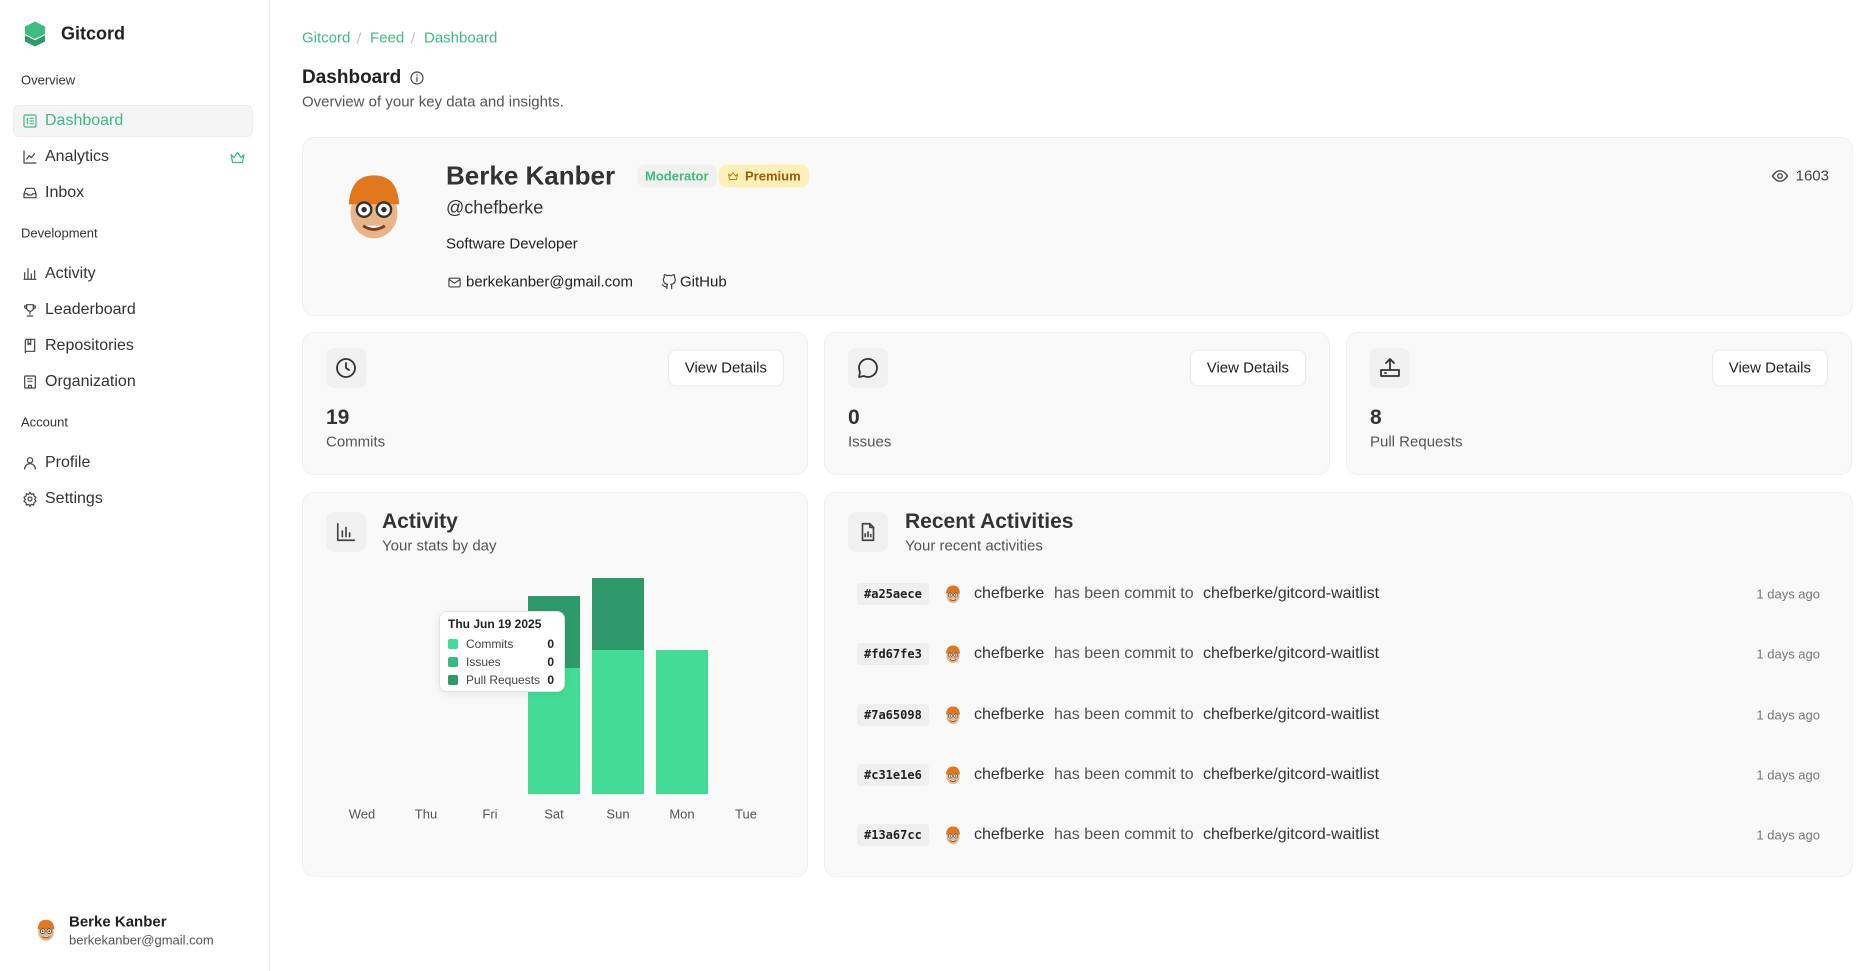 This screenshot has width=1875, height=971. What do you see at coordinates (89, 345) in the screenshot?
I see `nav-item: Repositories` at bounding box center [89, 345].